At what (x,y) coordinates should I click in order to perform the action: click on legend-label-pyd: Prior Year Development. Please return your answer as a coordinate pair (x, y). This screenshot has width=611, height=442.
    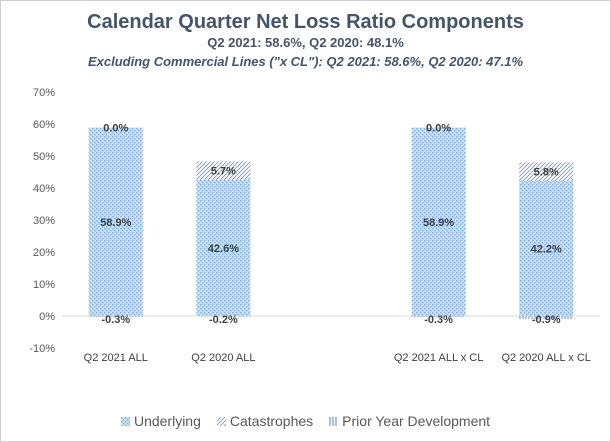
    Looking at the image, I should click on (416, 421).